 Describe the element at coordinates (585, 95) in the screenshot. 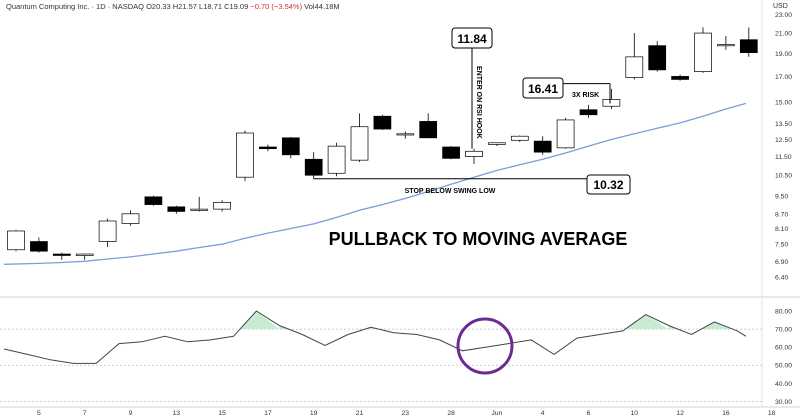

I see `target-annotation-label: 3X RISK` at that location.